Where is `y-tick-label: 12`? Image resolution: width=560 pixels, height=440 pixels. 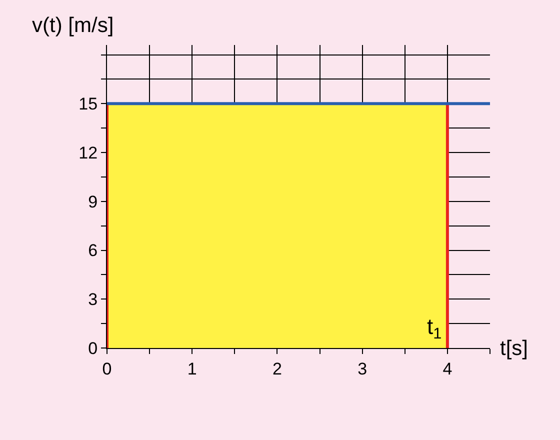
y-tick-label: 12 is located at coordinates (88, 152).